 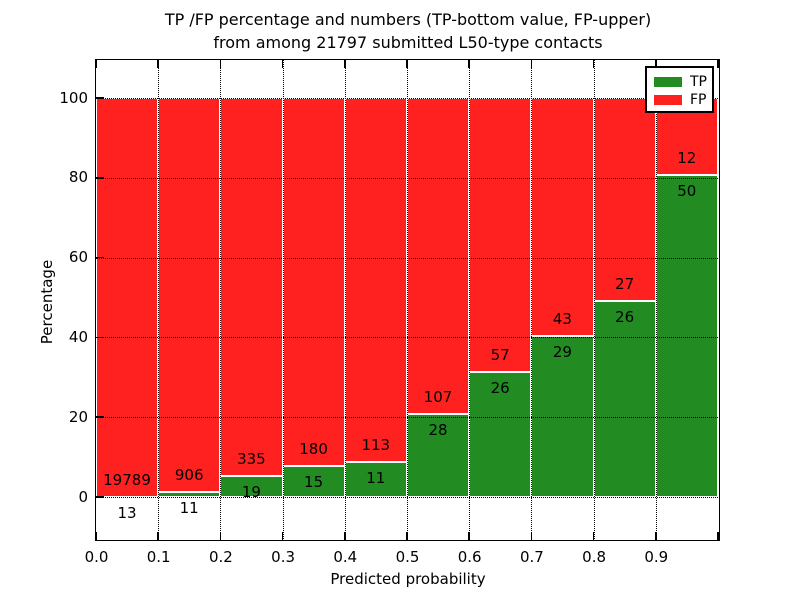 What do you see at coordinates (78, 257) in the screenshot?
I see `y-tick-label: 60` at bounding box center [78, 257].